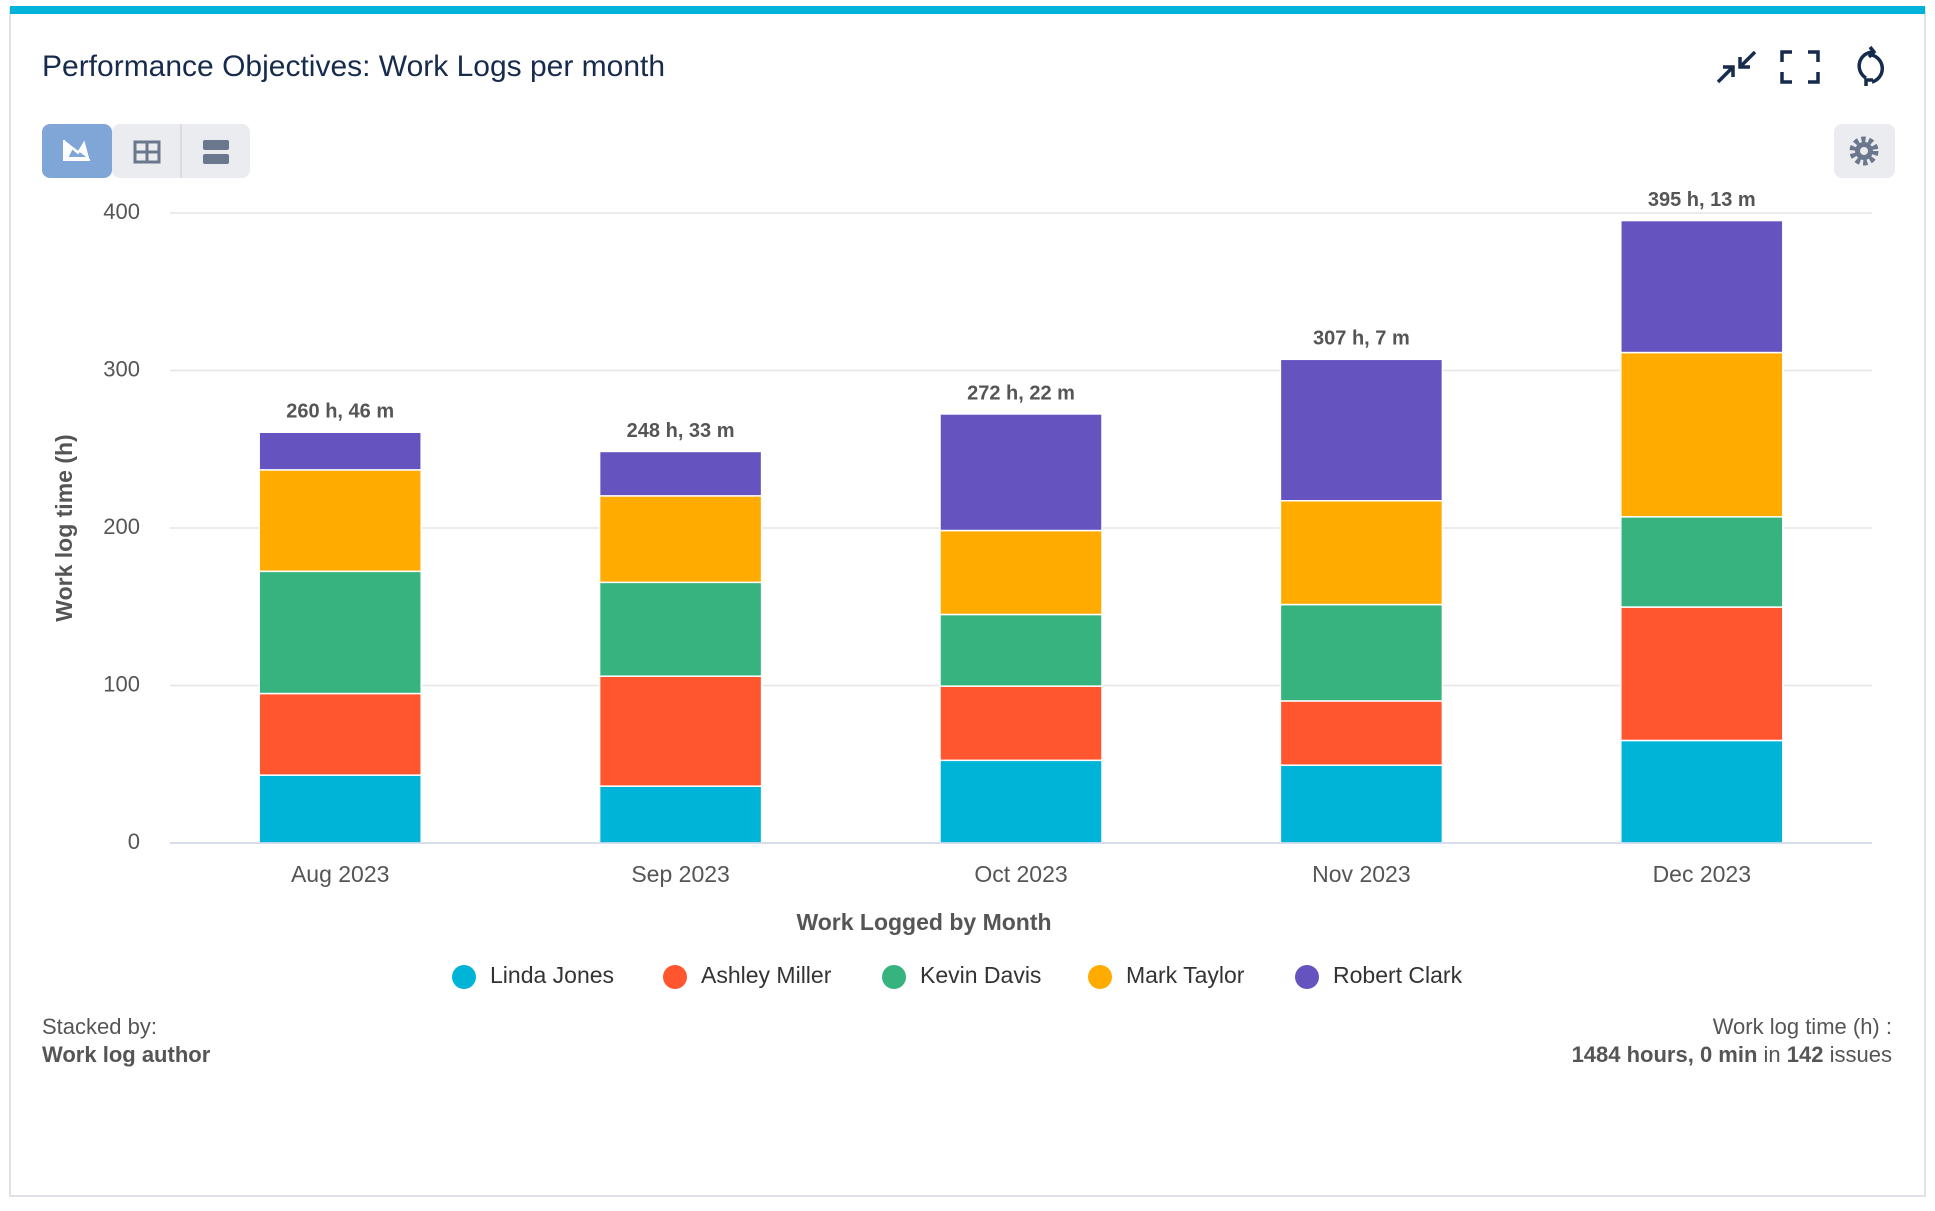 This screenshot has width=1935, height=1211. What do you see at coordinates (1805, 1054) in the screenshot?
I see `summary-count: 142` at bounding box center [1805, 1054].